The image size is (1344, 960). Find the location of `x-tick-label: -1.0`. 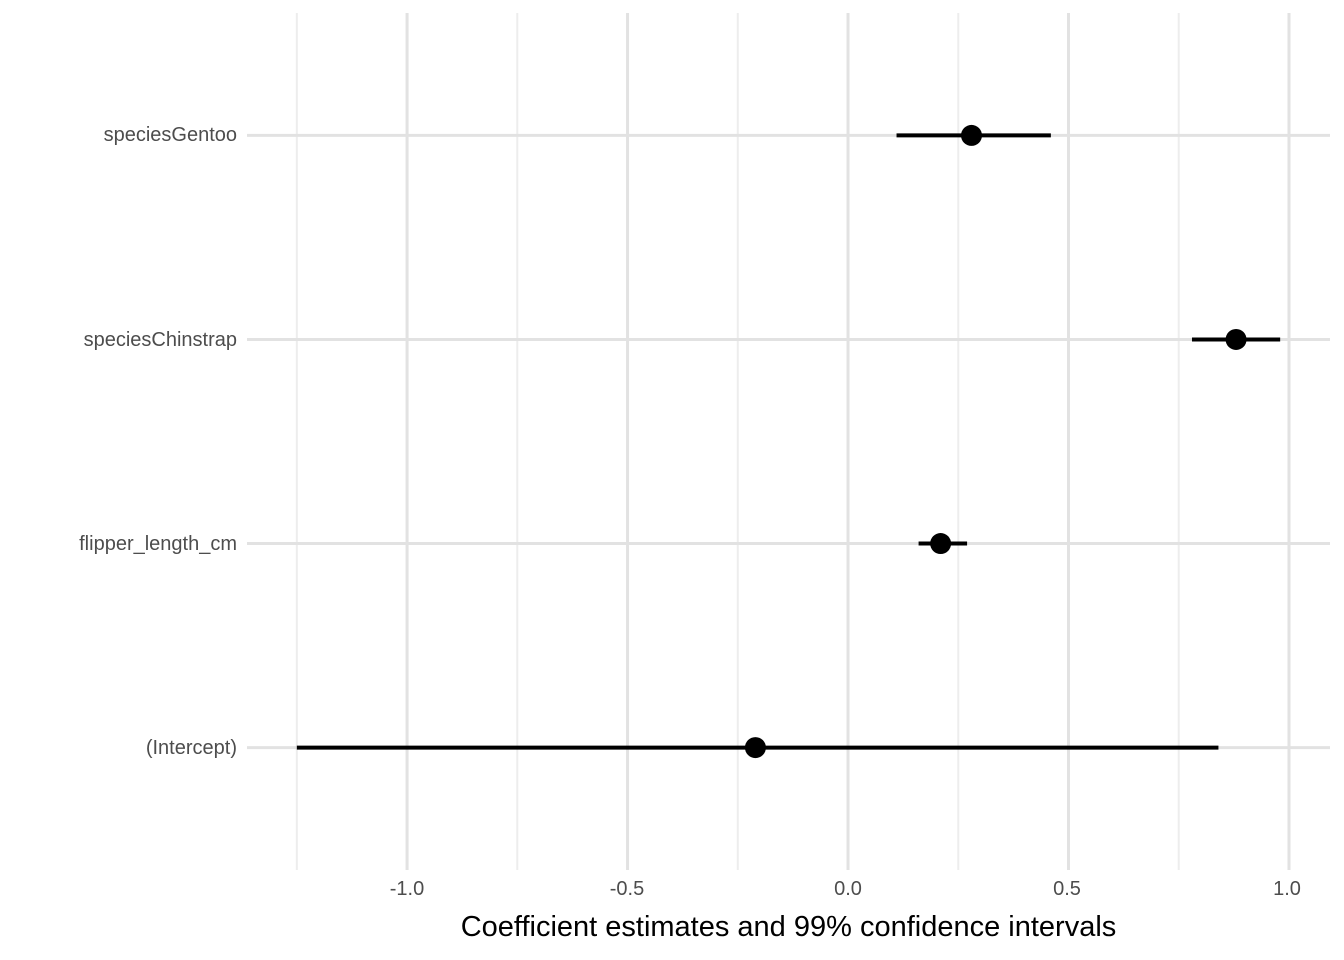

x-tick-label: -1.0 is located at coordinates (407, 889).